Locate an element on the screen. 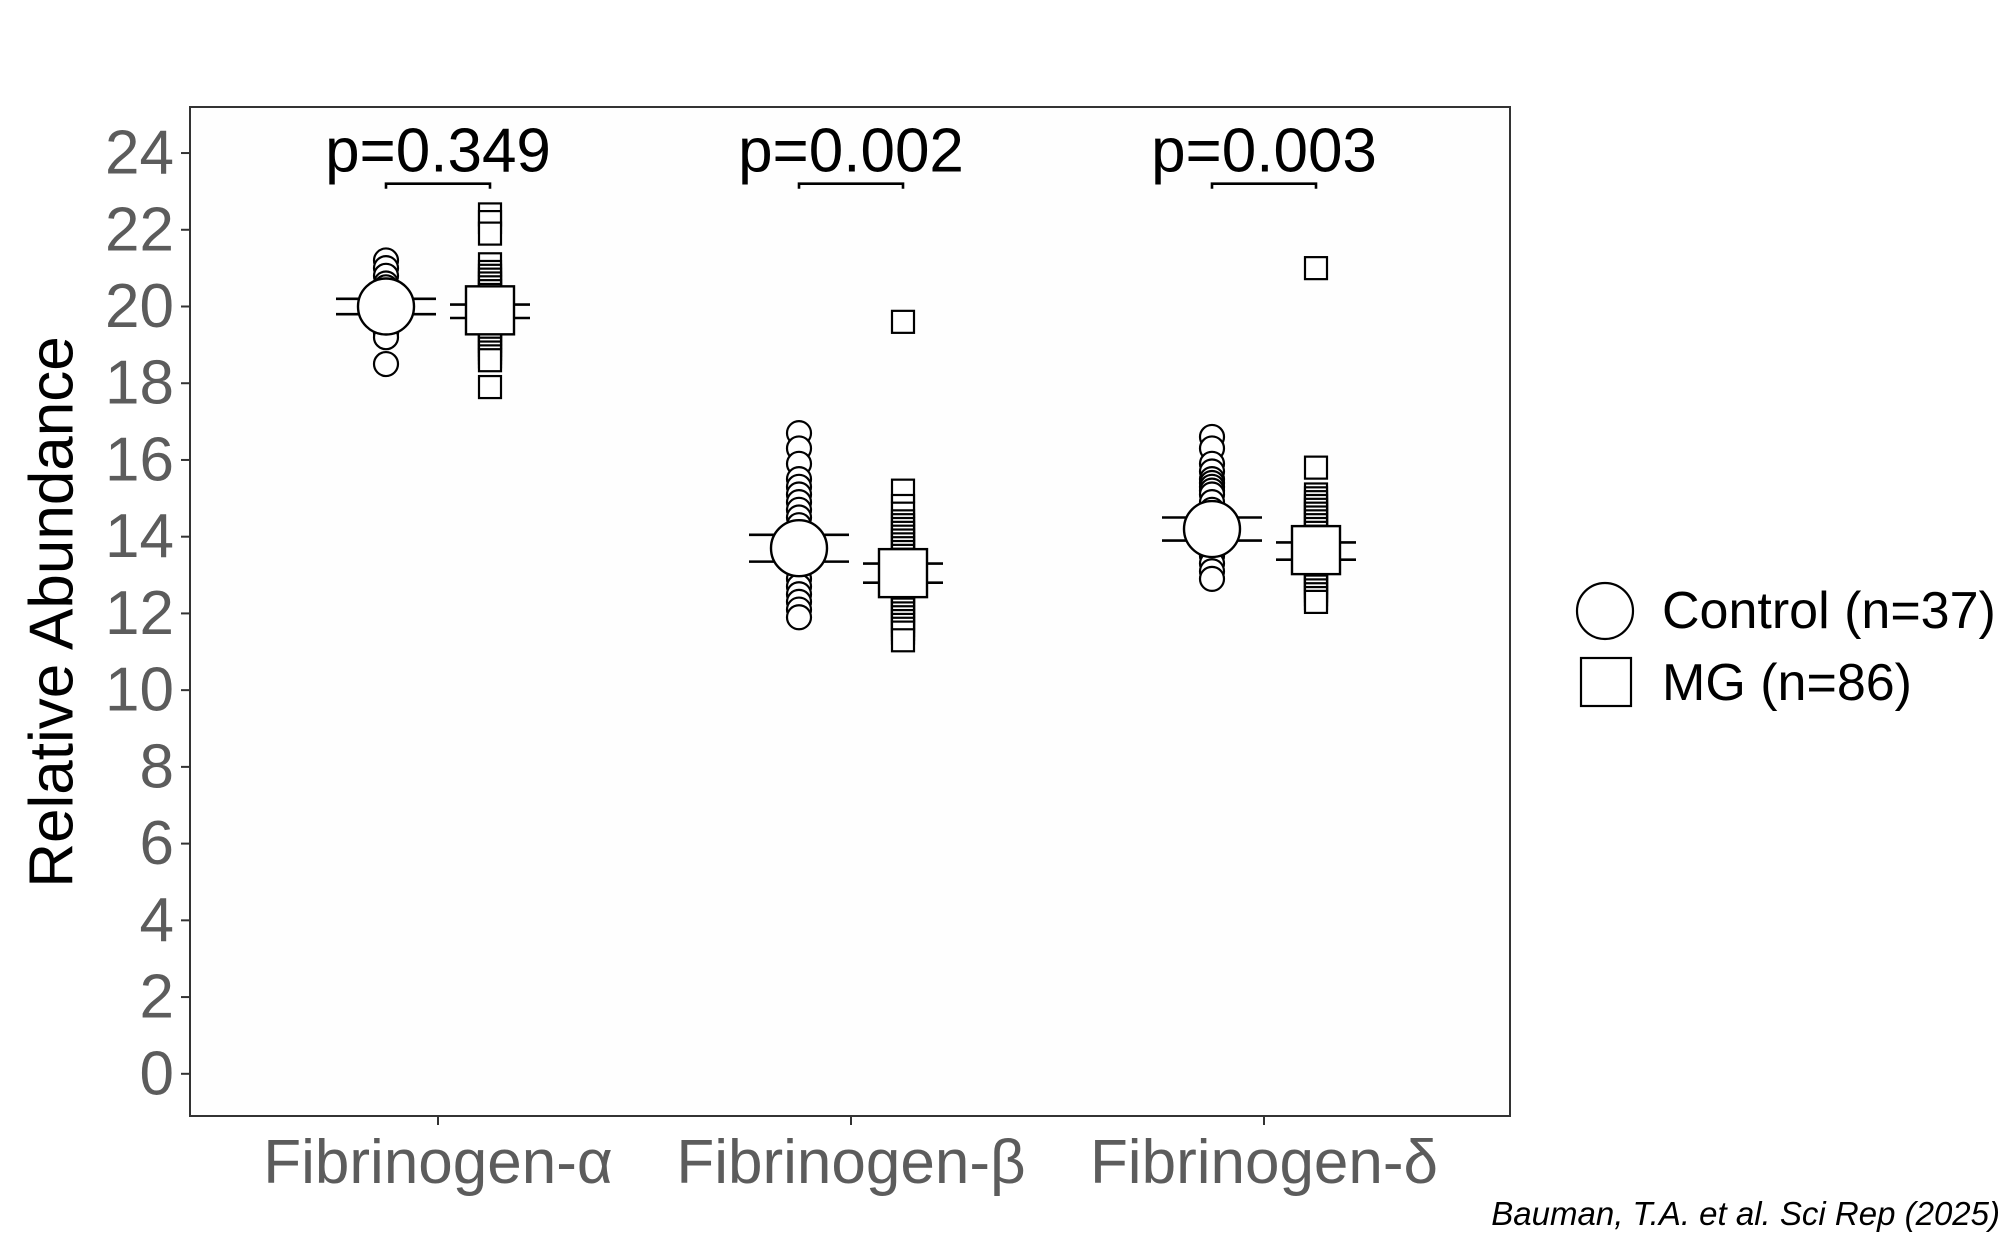 Image resolution: width=2008 pixels, height=1247 pixels. y-axis-title: Relative Abundance is located at coordinates (52, 612).